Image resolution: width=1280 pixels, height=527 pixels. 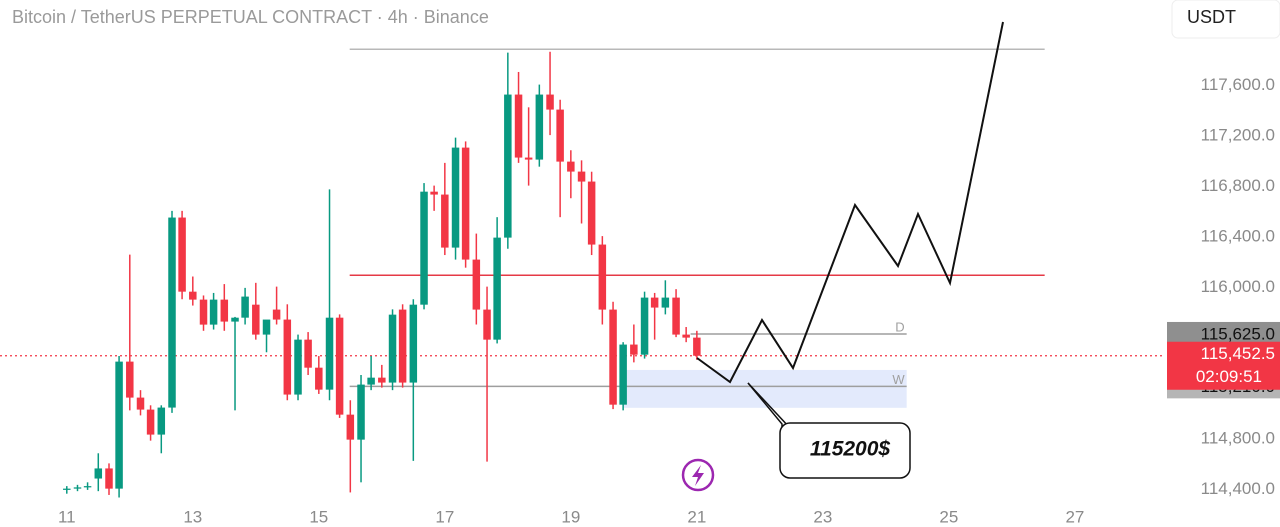 I want to click on currency-button, so click(x=1225, y=19).